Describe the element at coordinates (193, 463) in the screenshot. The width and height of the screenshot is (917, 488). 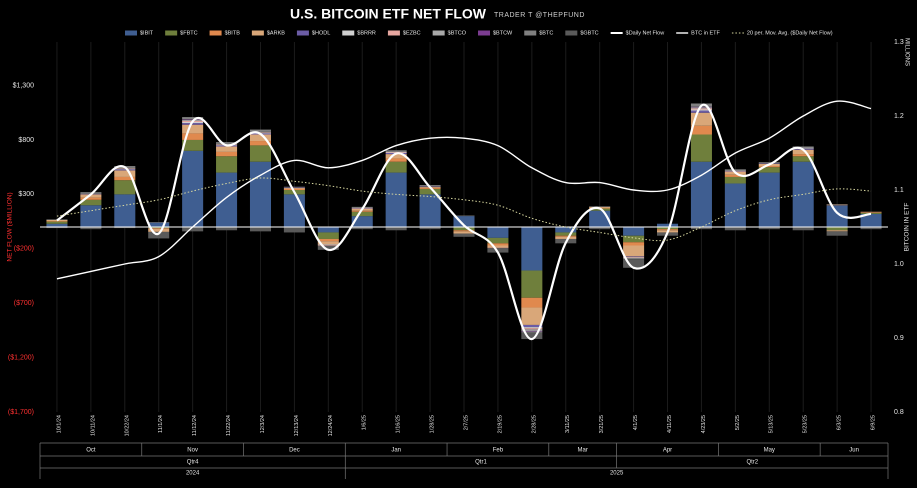
I see `quarter-label: Qtr4` at that location.